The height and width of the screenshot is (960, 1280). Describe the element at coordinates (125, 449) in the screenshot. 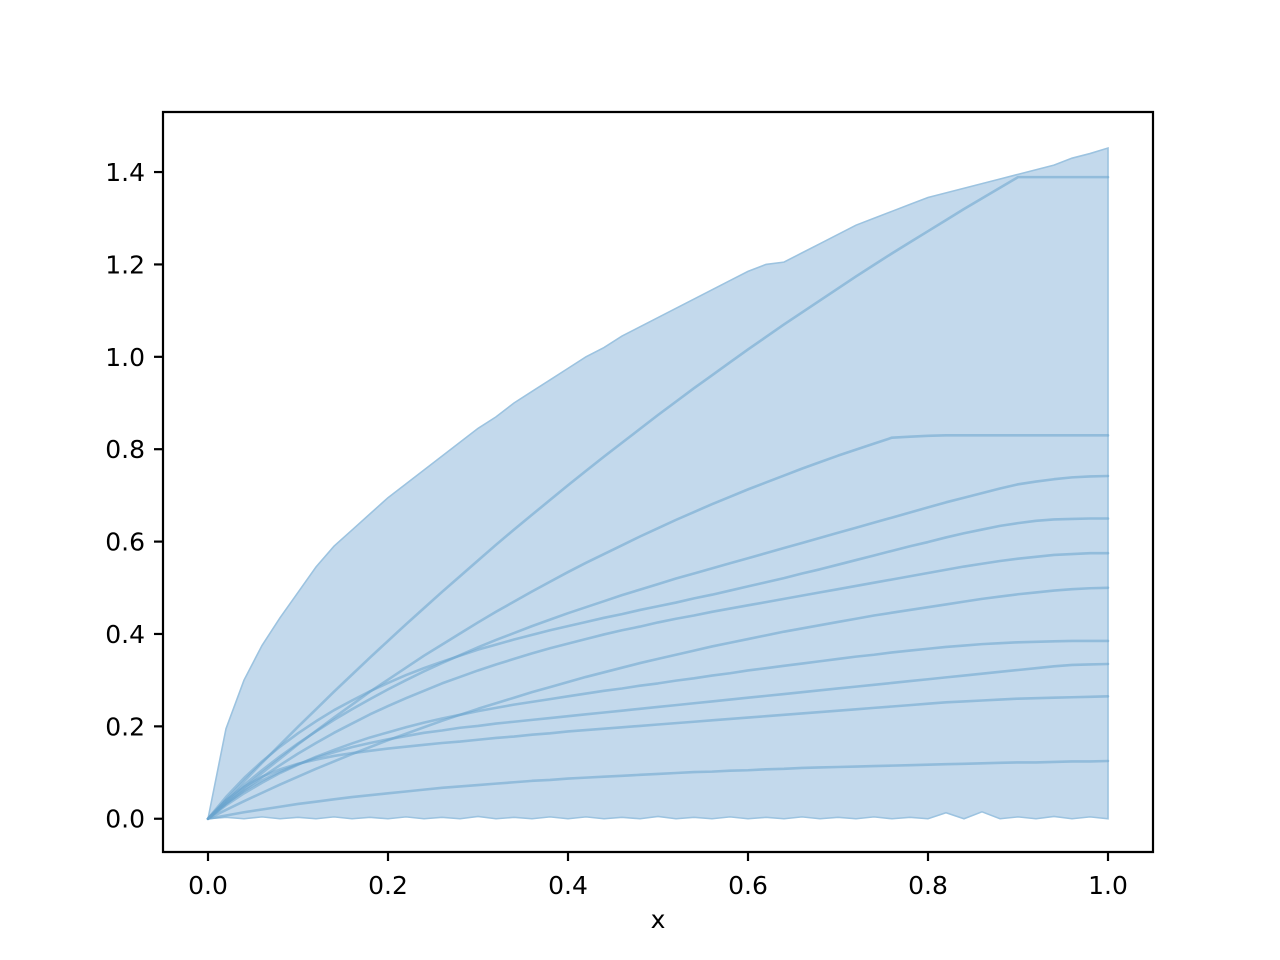

I see `y-tick-label: 0.8` at that location.